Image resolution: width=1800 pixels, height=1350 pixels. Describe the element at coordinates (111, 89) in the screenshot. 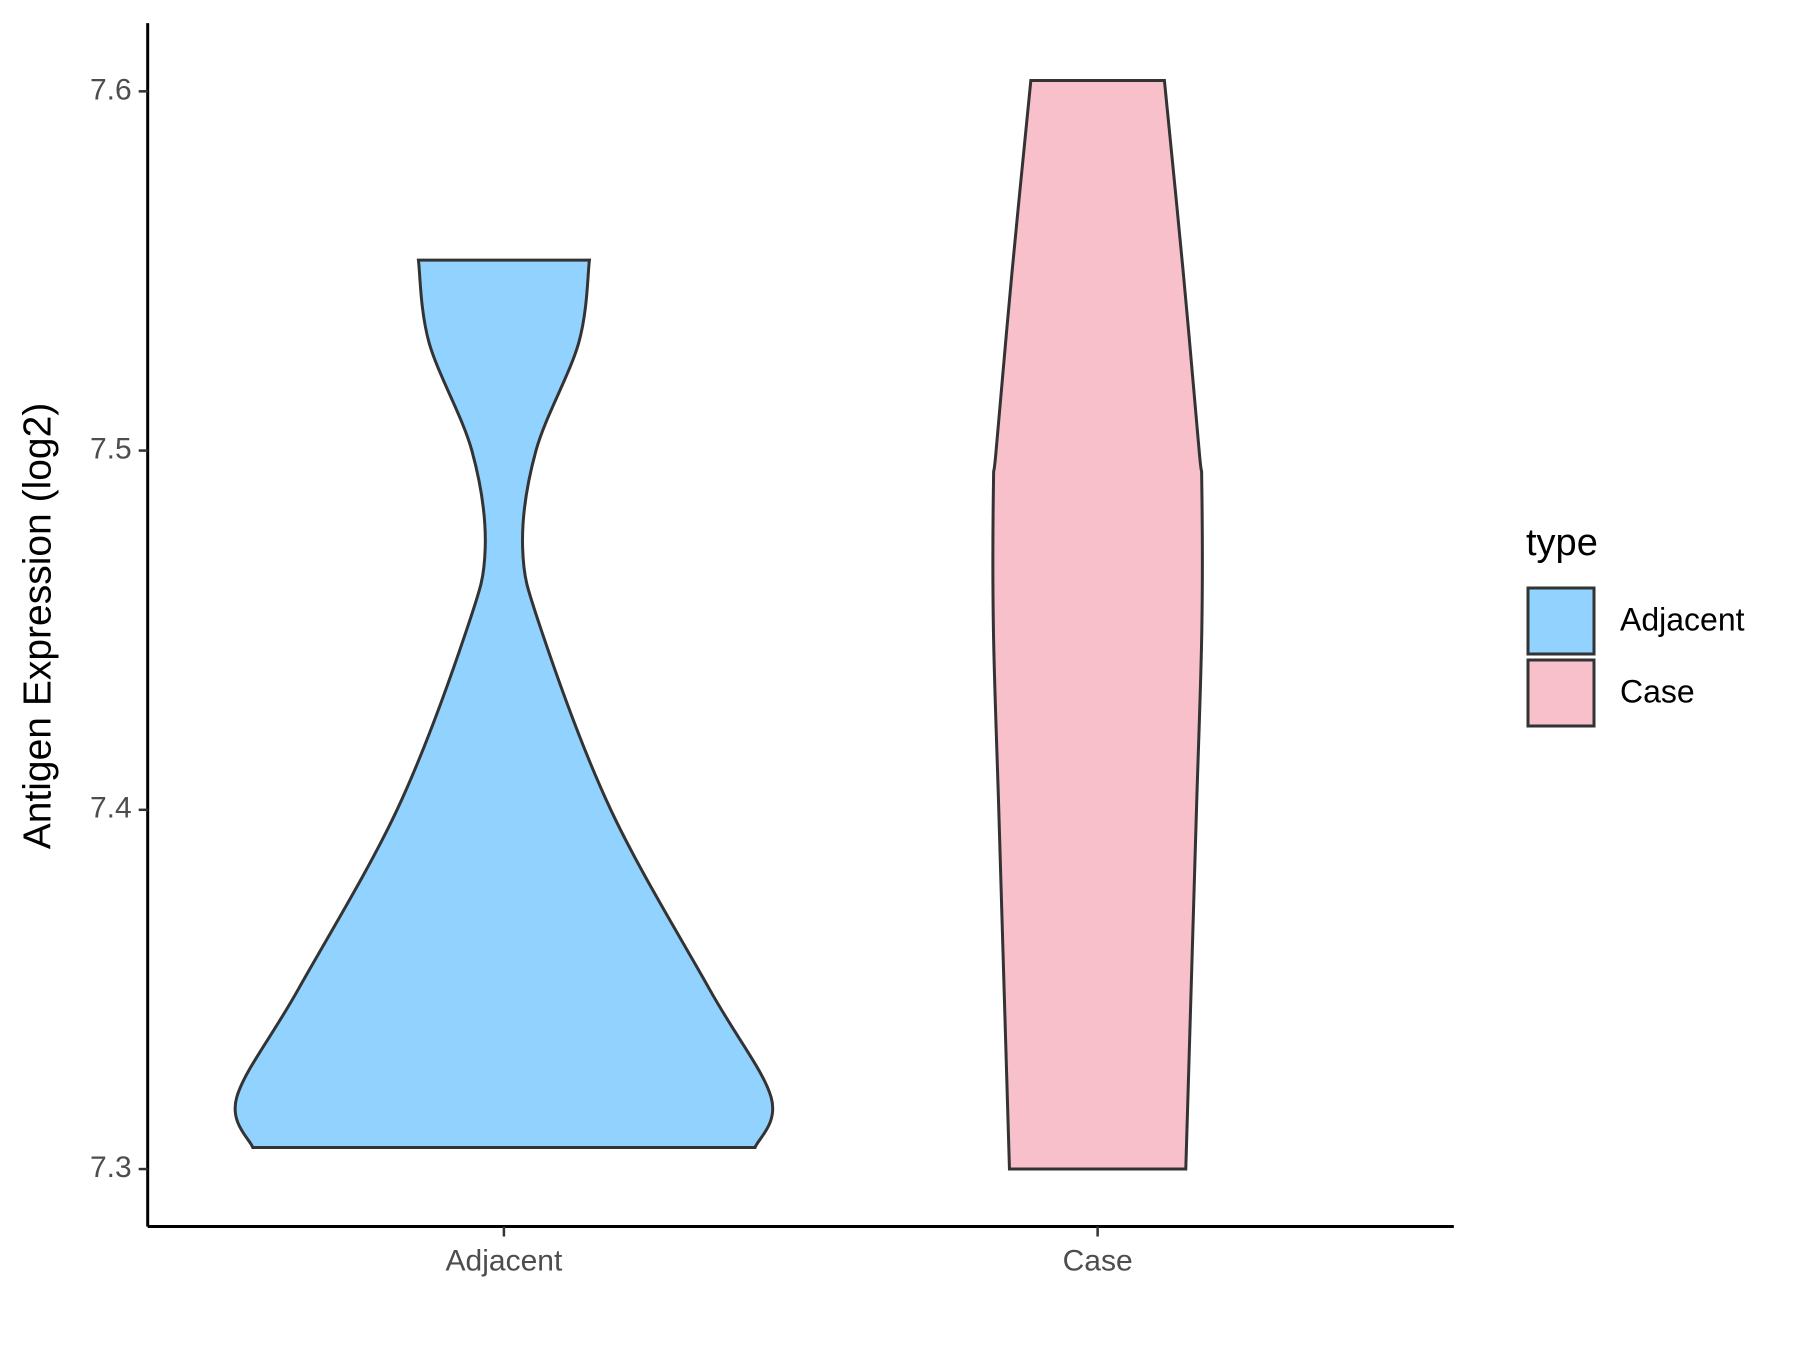

I see `y-tick-label: 7.6` at that location.